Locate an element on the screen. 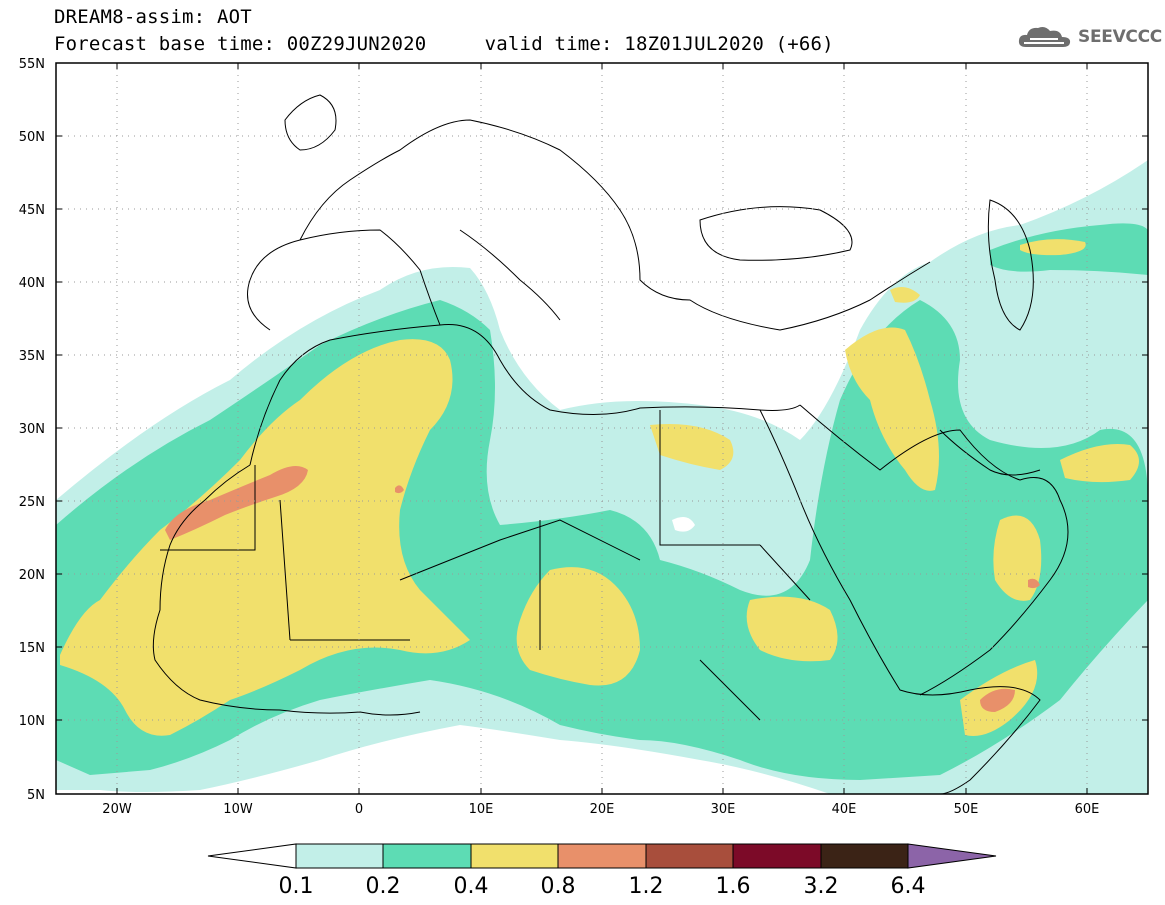 This screenshot has width=1165, height=905. lon-label-10e: 10E is located at coordinates (481, 809).